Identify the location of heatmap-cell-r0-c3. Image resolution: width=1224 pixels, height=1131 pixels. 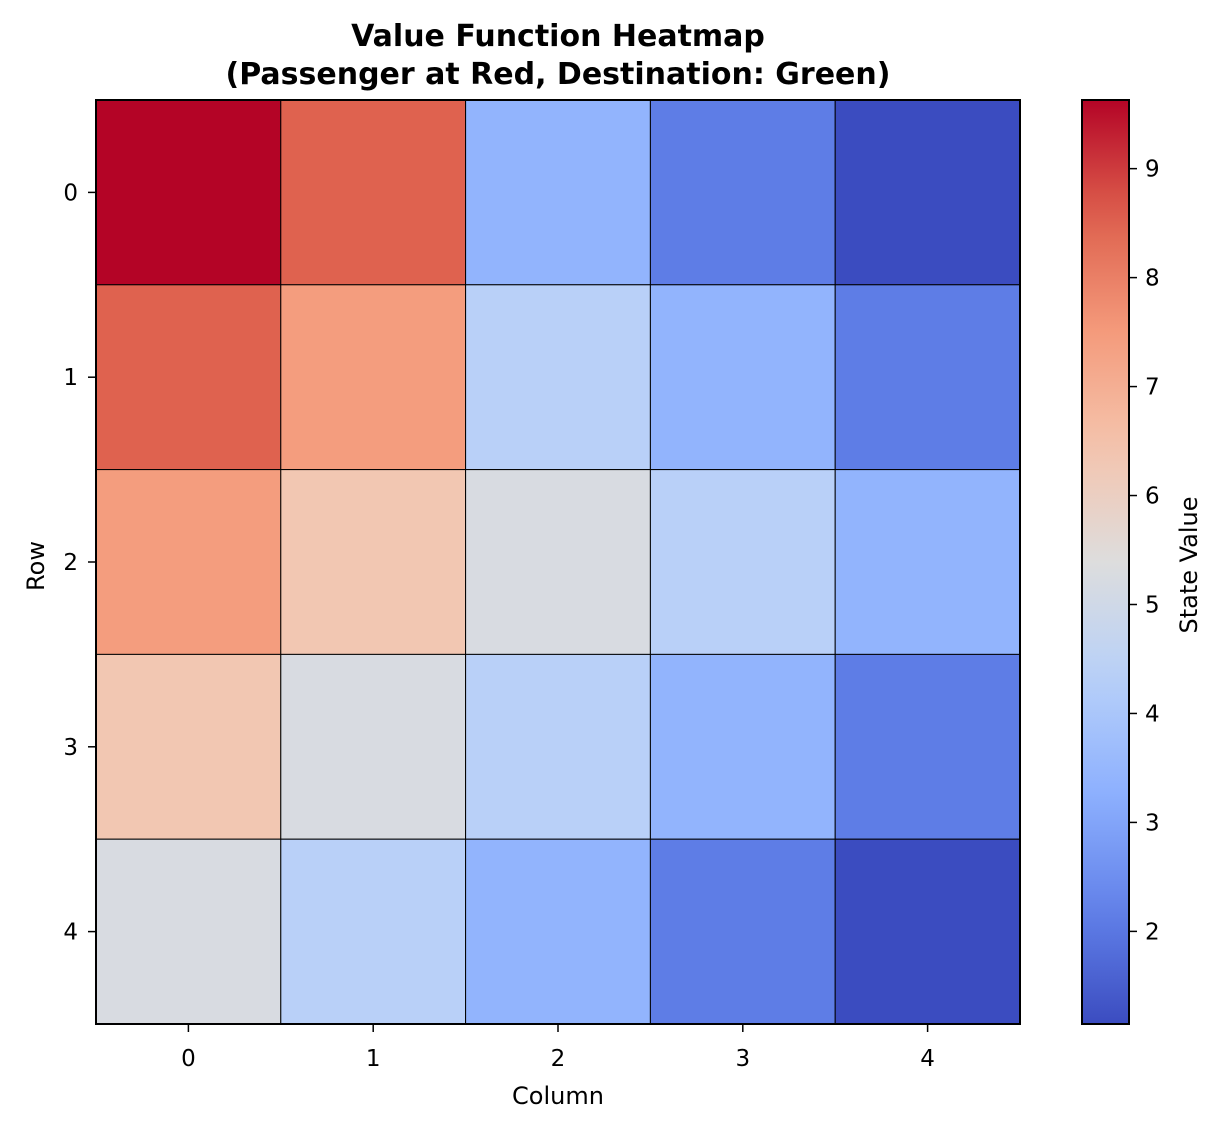
(742, 192).